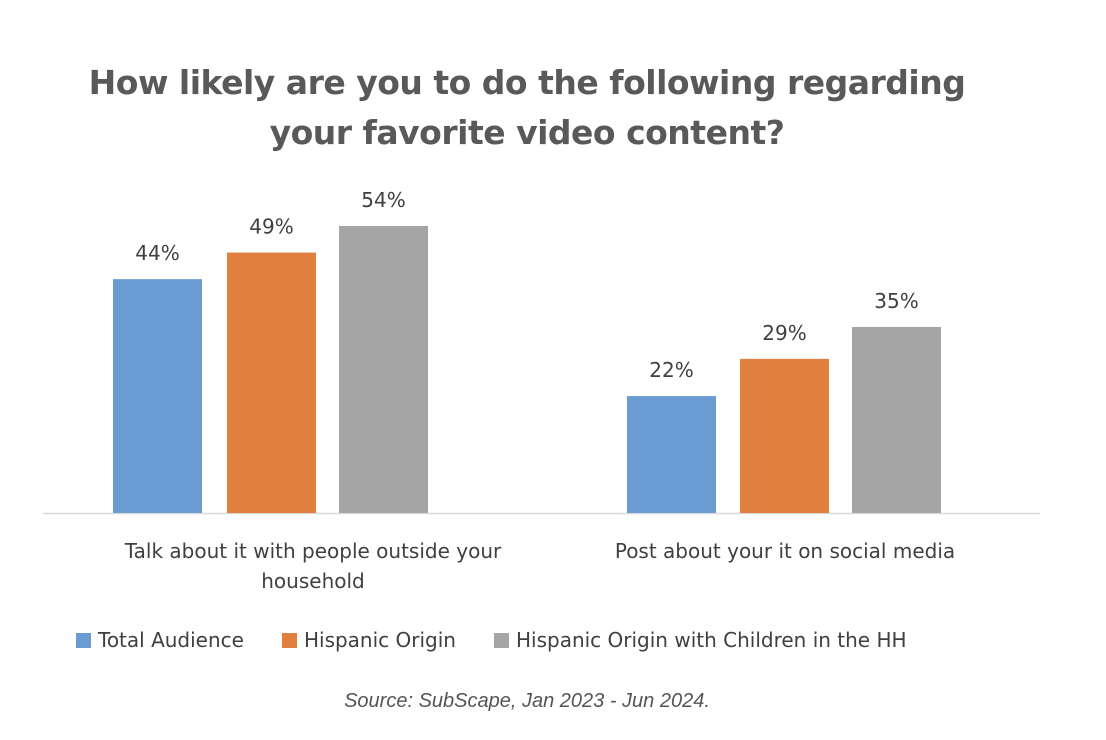 The height and width of the screenshot is (740, 1106). Describe the element at coordinates (527, 701) in the screenshot. I see `source-note: Source: SubScape, Jan 2023 - Jun 2024.` at that location.